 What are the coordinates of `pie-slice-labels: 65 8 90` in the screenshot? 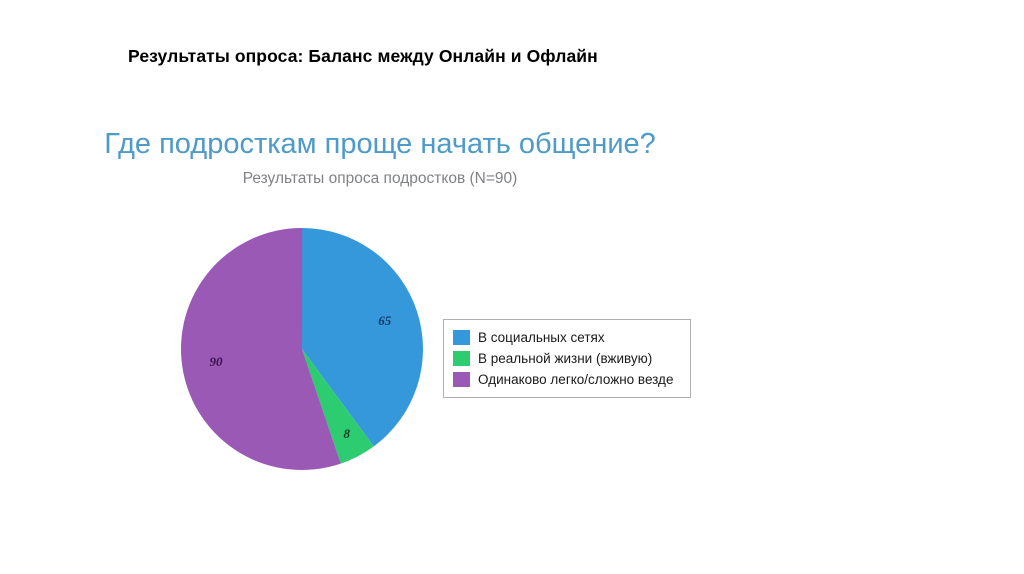 It's located at (301, 377).